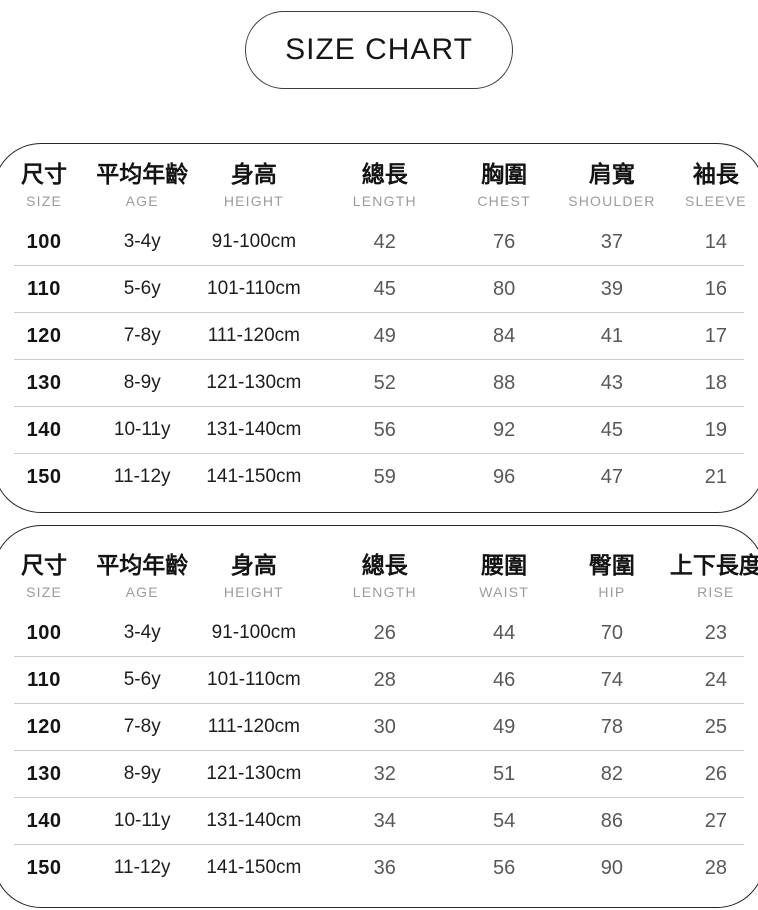 The image size is (758, 910). What do you see at coordinates (612, 726) in the screenshot?
I see `cell-hip: 78` at bounding box center [612, 726].